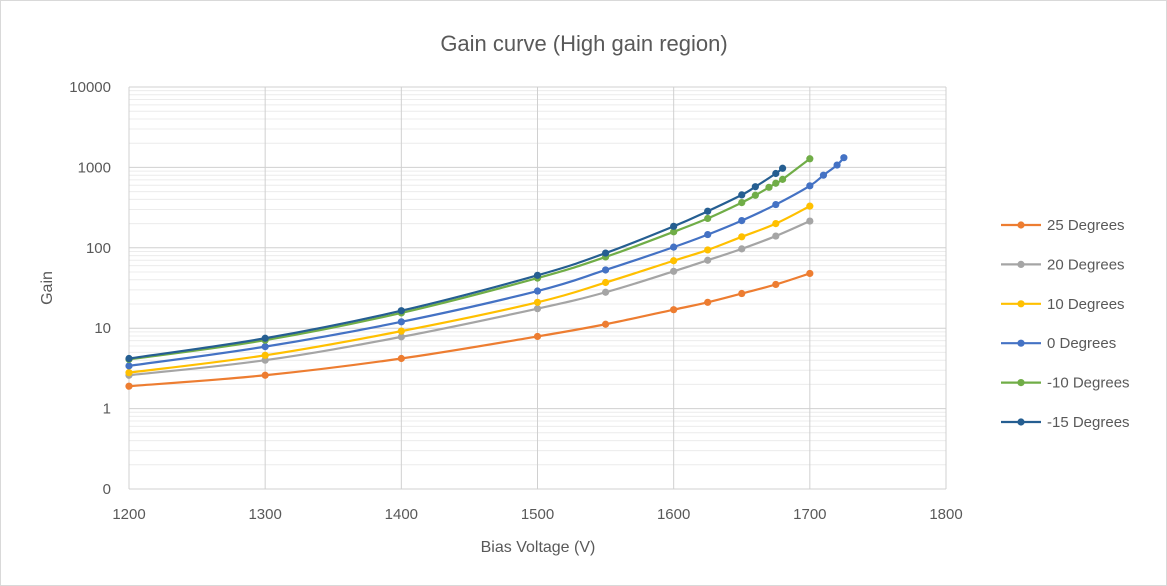  What do you see at coordinates (809, 514) in the screenshot?
I see `x-tick-label: 1700` at bounding box center [809, 514].